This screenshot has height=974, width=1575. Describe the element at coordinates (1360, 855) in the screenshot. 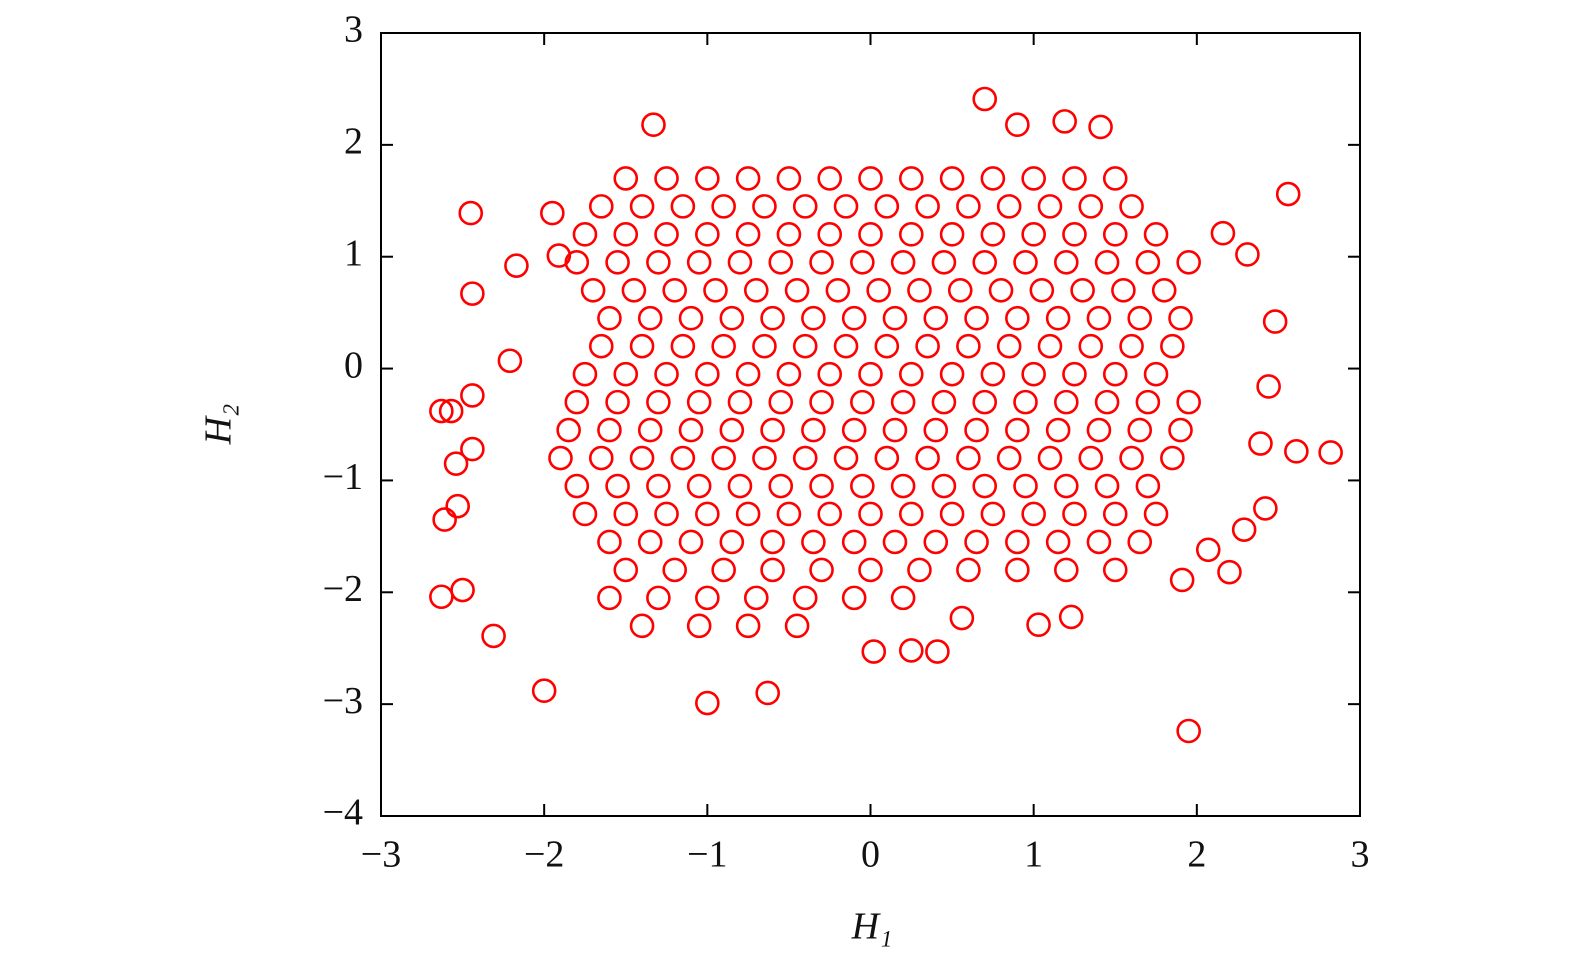

I see `x-tick-label: 3` at that location.